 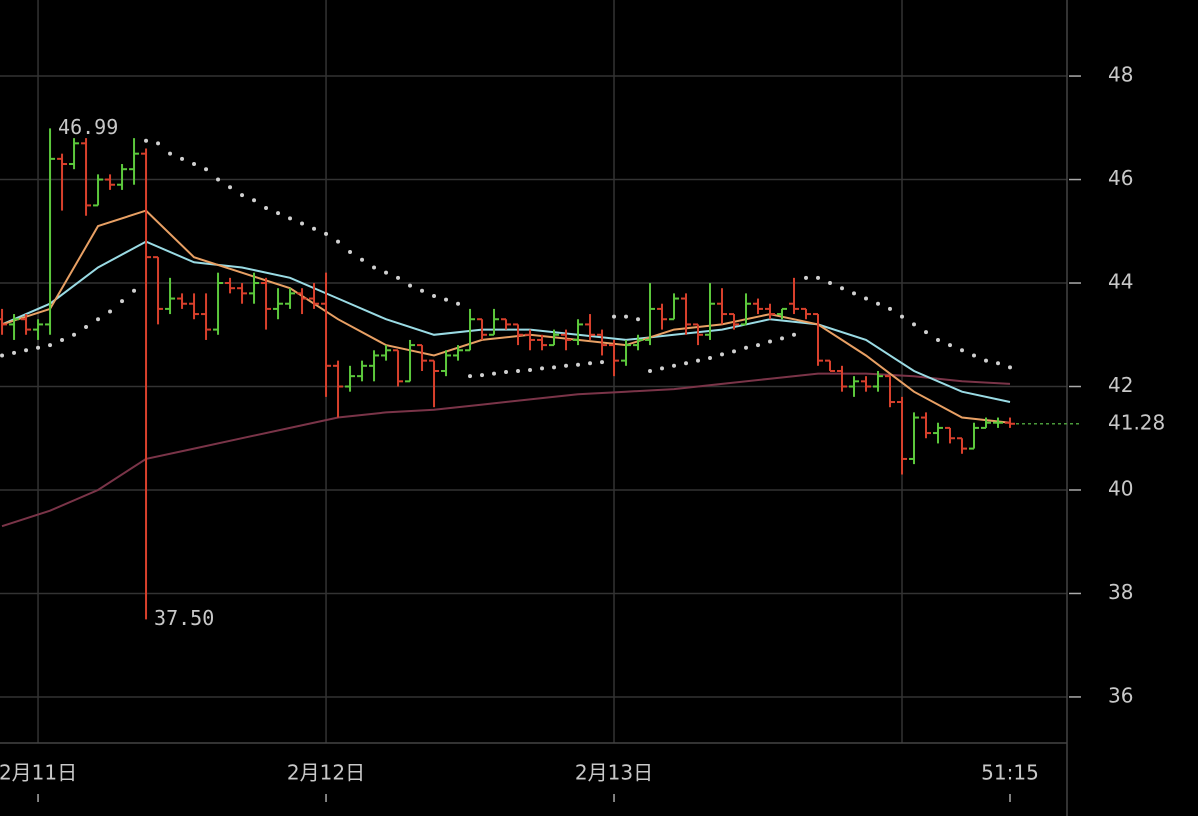 What do you see at coordinates (1120, 75) in the screenshot?
I see `y-tick-label: 48` at bounding box center [1120, 75].